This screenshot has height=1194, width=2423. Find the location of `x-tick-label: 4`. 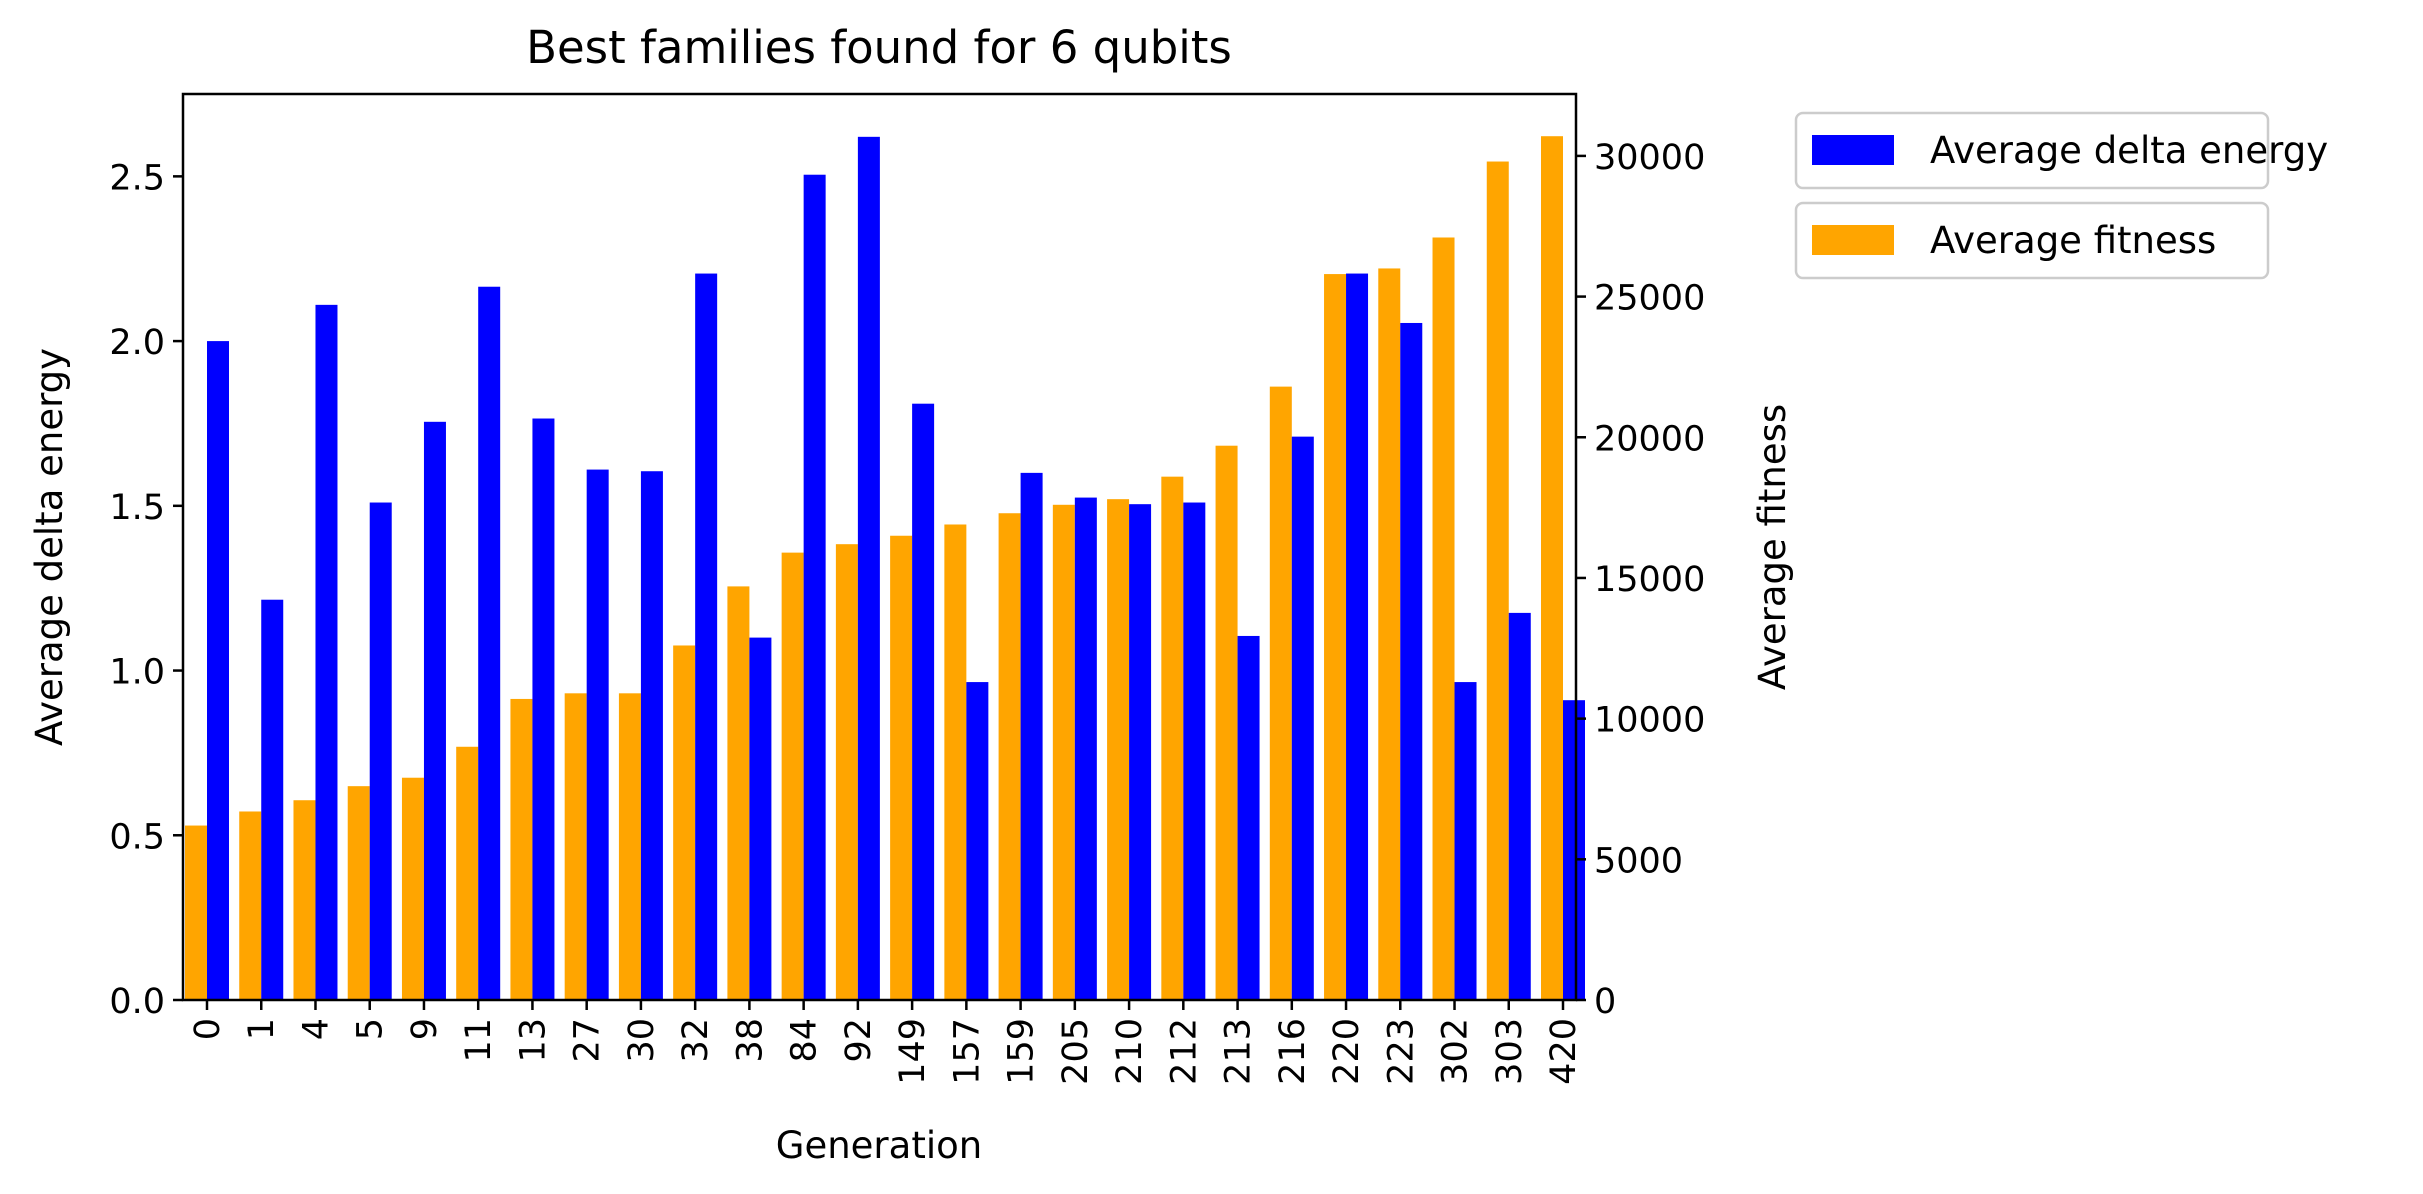

x-tick-label: 4 is located at coordinates (316, 1029).